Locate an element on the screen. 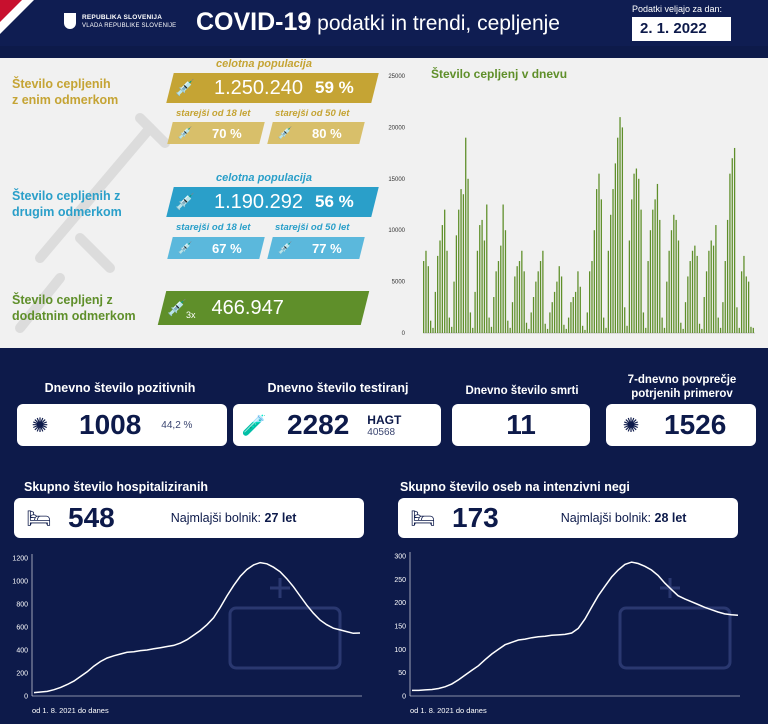  y-tick-label: 800 is located at coordinates (22, 605).